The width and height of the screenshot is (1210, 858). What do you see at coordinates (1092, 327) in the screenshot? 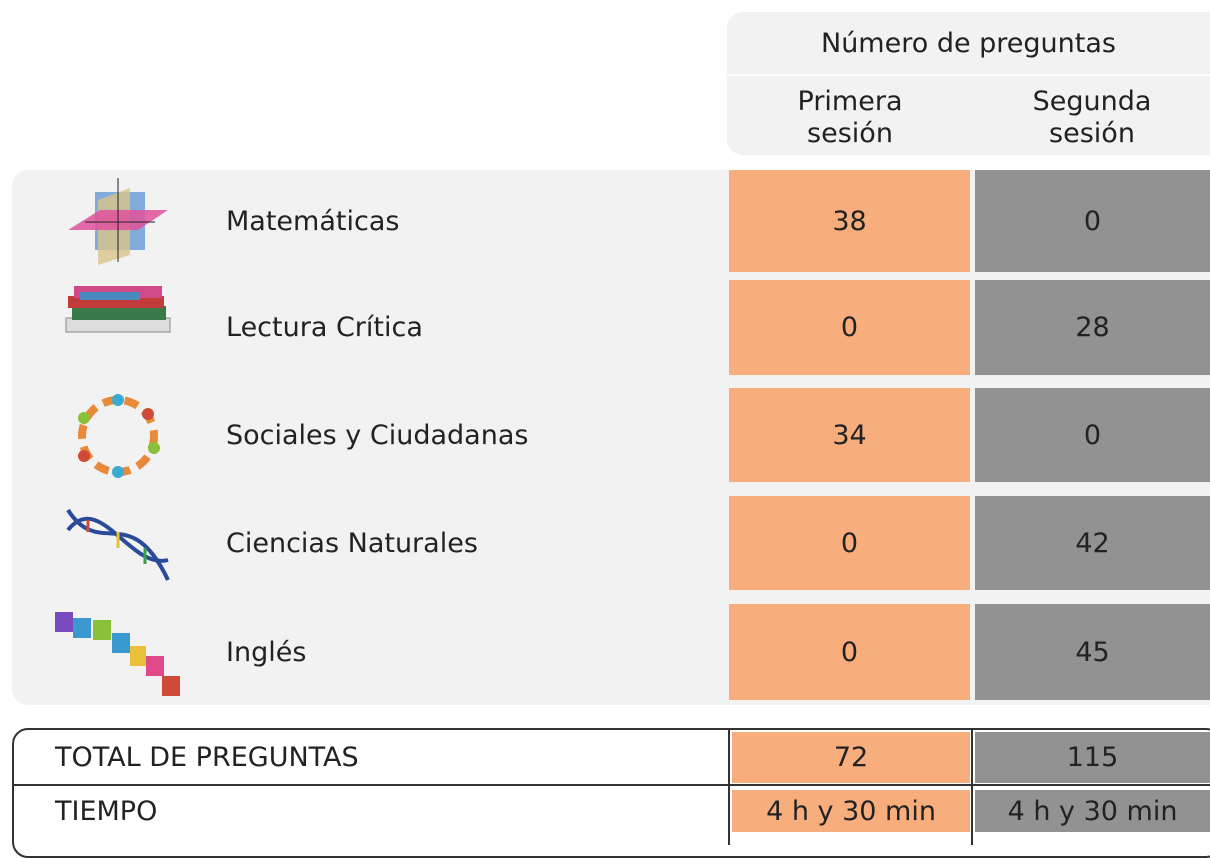
I see `second-session-value: 28` at bounding box center [1092, 327].